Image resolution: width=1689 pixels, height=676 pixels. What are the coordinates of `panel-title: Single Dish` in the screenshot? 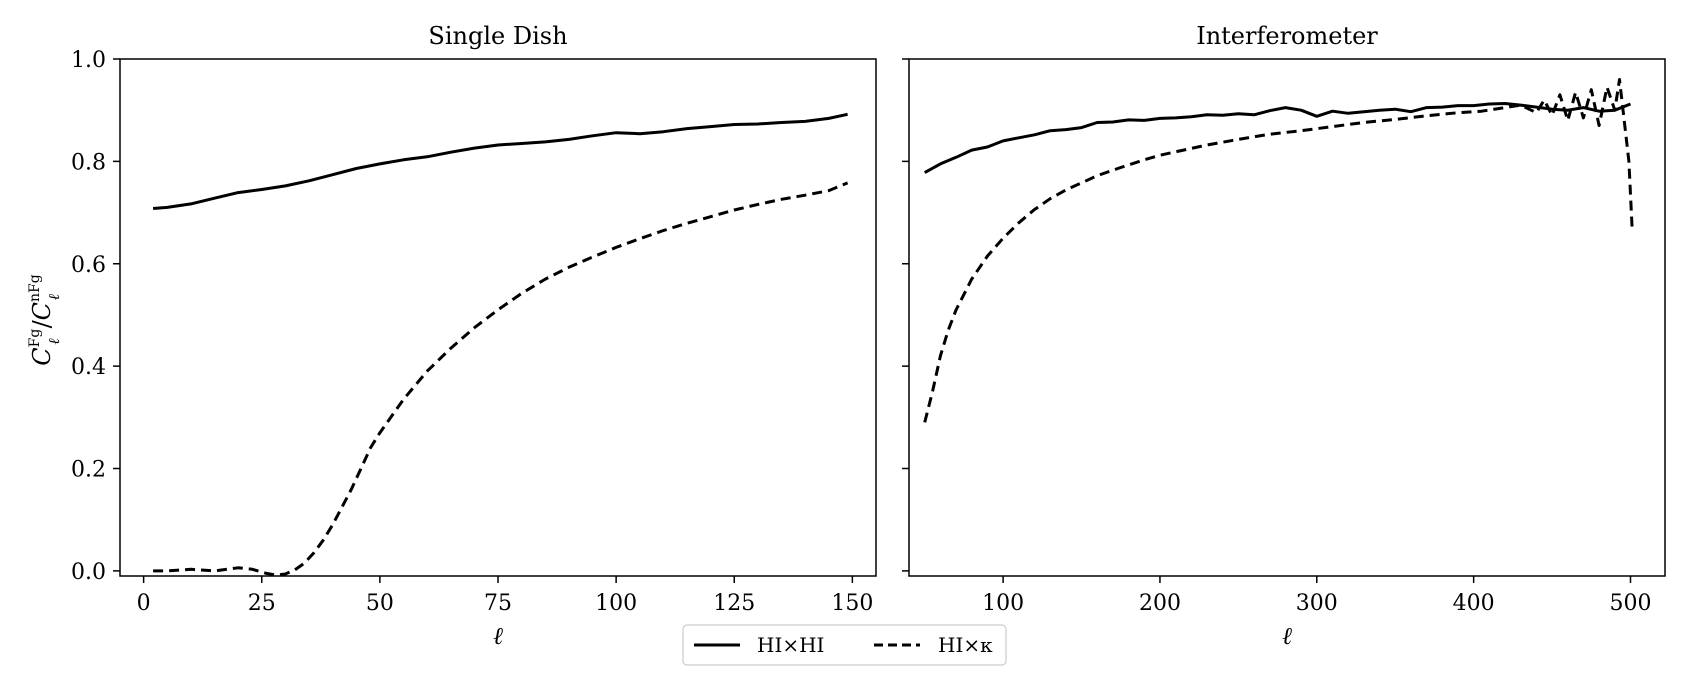 It's located at (497, 36).